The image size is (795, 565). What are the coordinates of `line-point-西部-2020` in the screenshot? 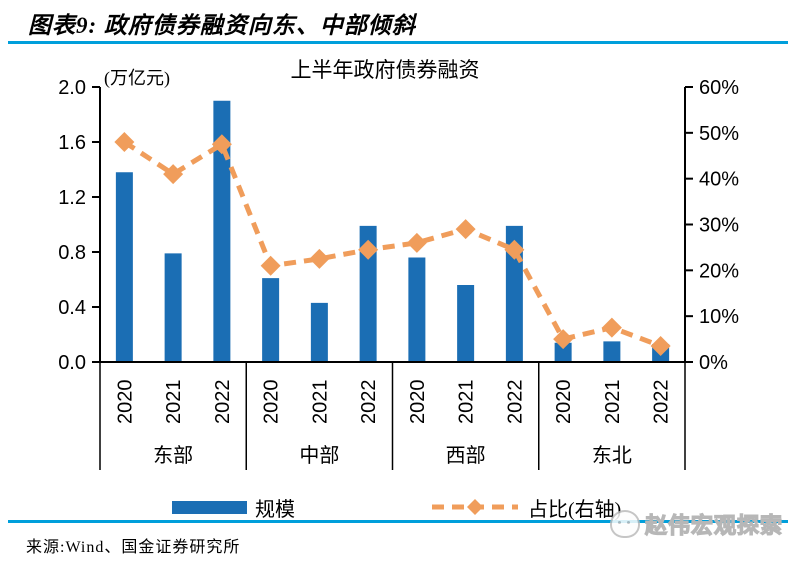 It's located at (416, 242).